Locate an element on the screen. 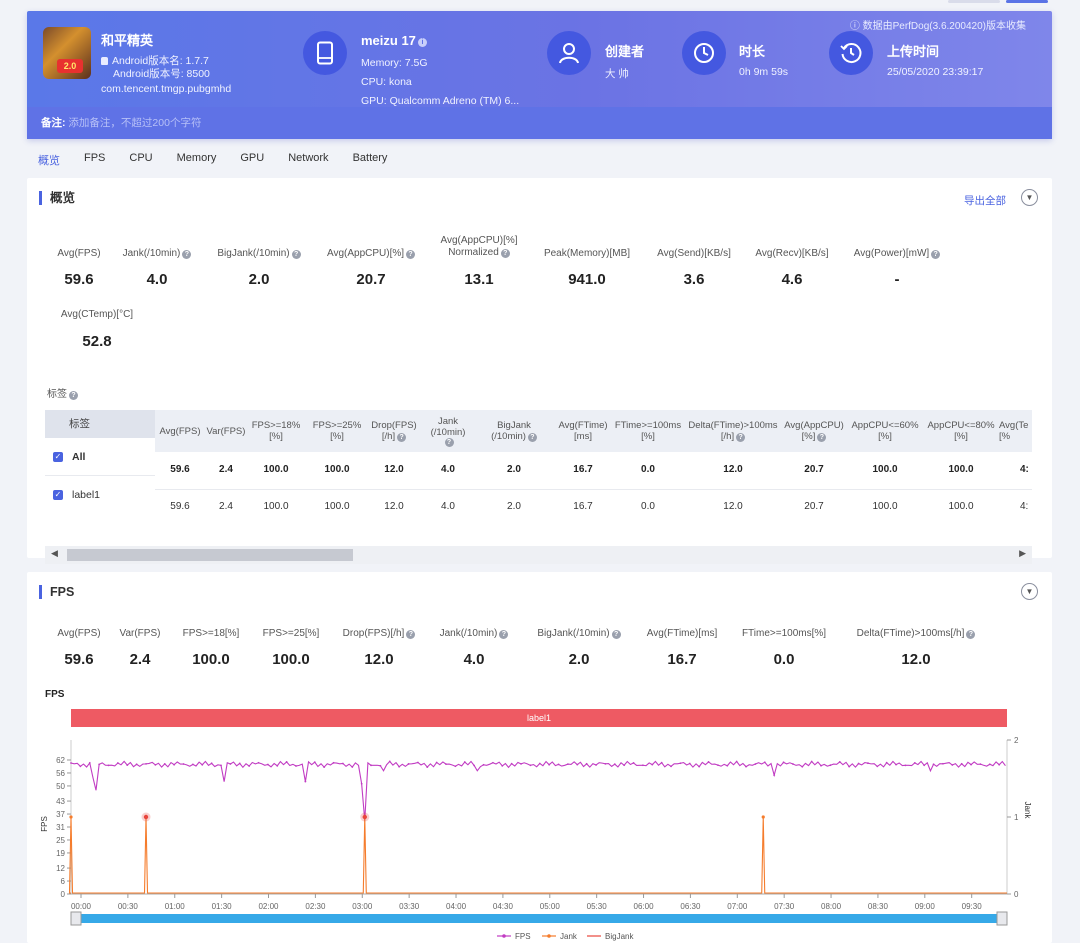 This screenshot has width=1080, height=943. y-tick-label: 19 is located at coordinates (60, 853).